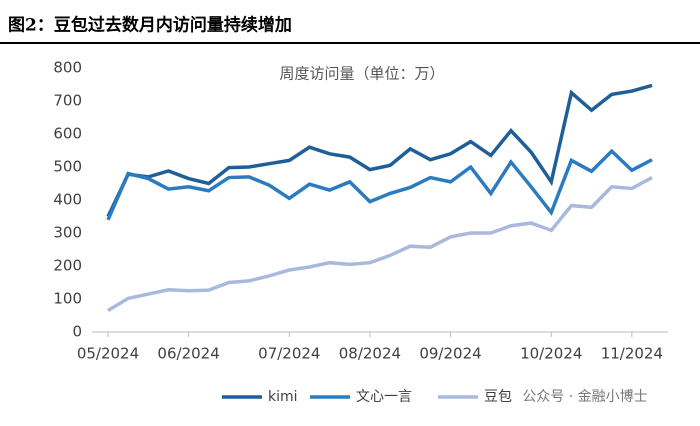  Describe the element at coordinates (384, 397) in the screenshot. I see `legend-label: 文心一言` at that location.